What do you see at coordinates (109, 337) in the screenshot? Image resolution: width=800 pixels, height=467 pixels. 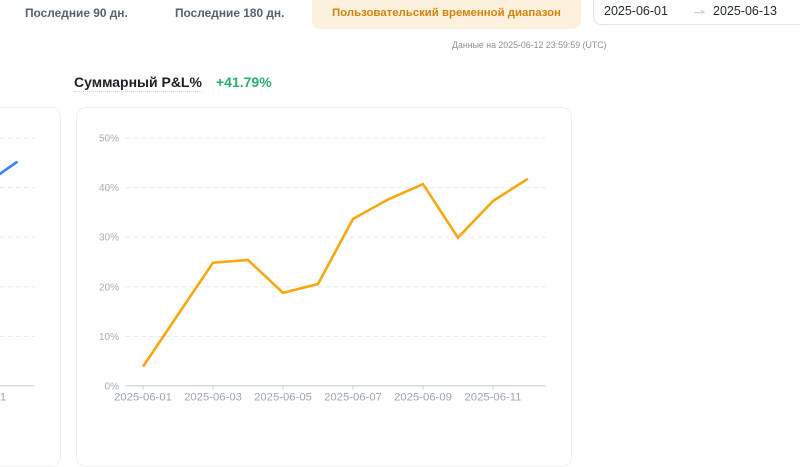 I see `svg-text: 10%` at bounding box center [109, 337].